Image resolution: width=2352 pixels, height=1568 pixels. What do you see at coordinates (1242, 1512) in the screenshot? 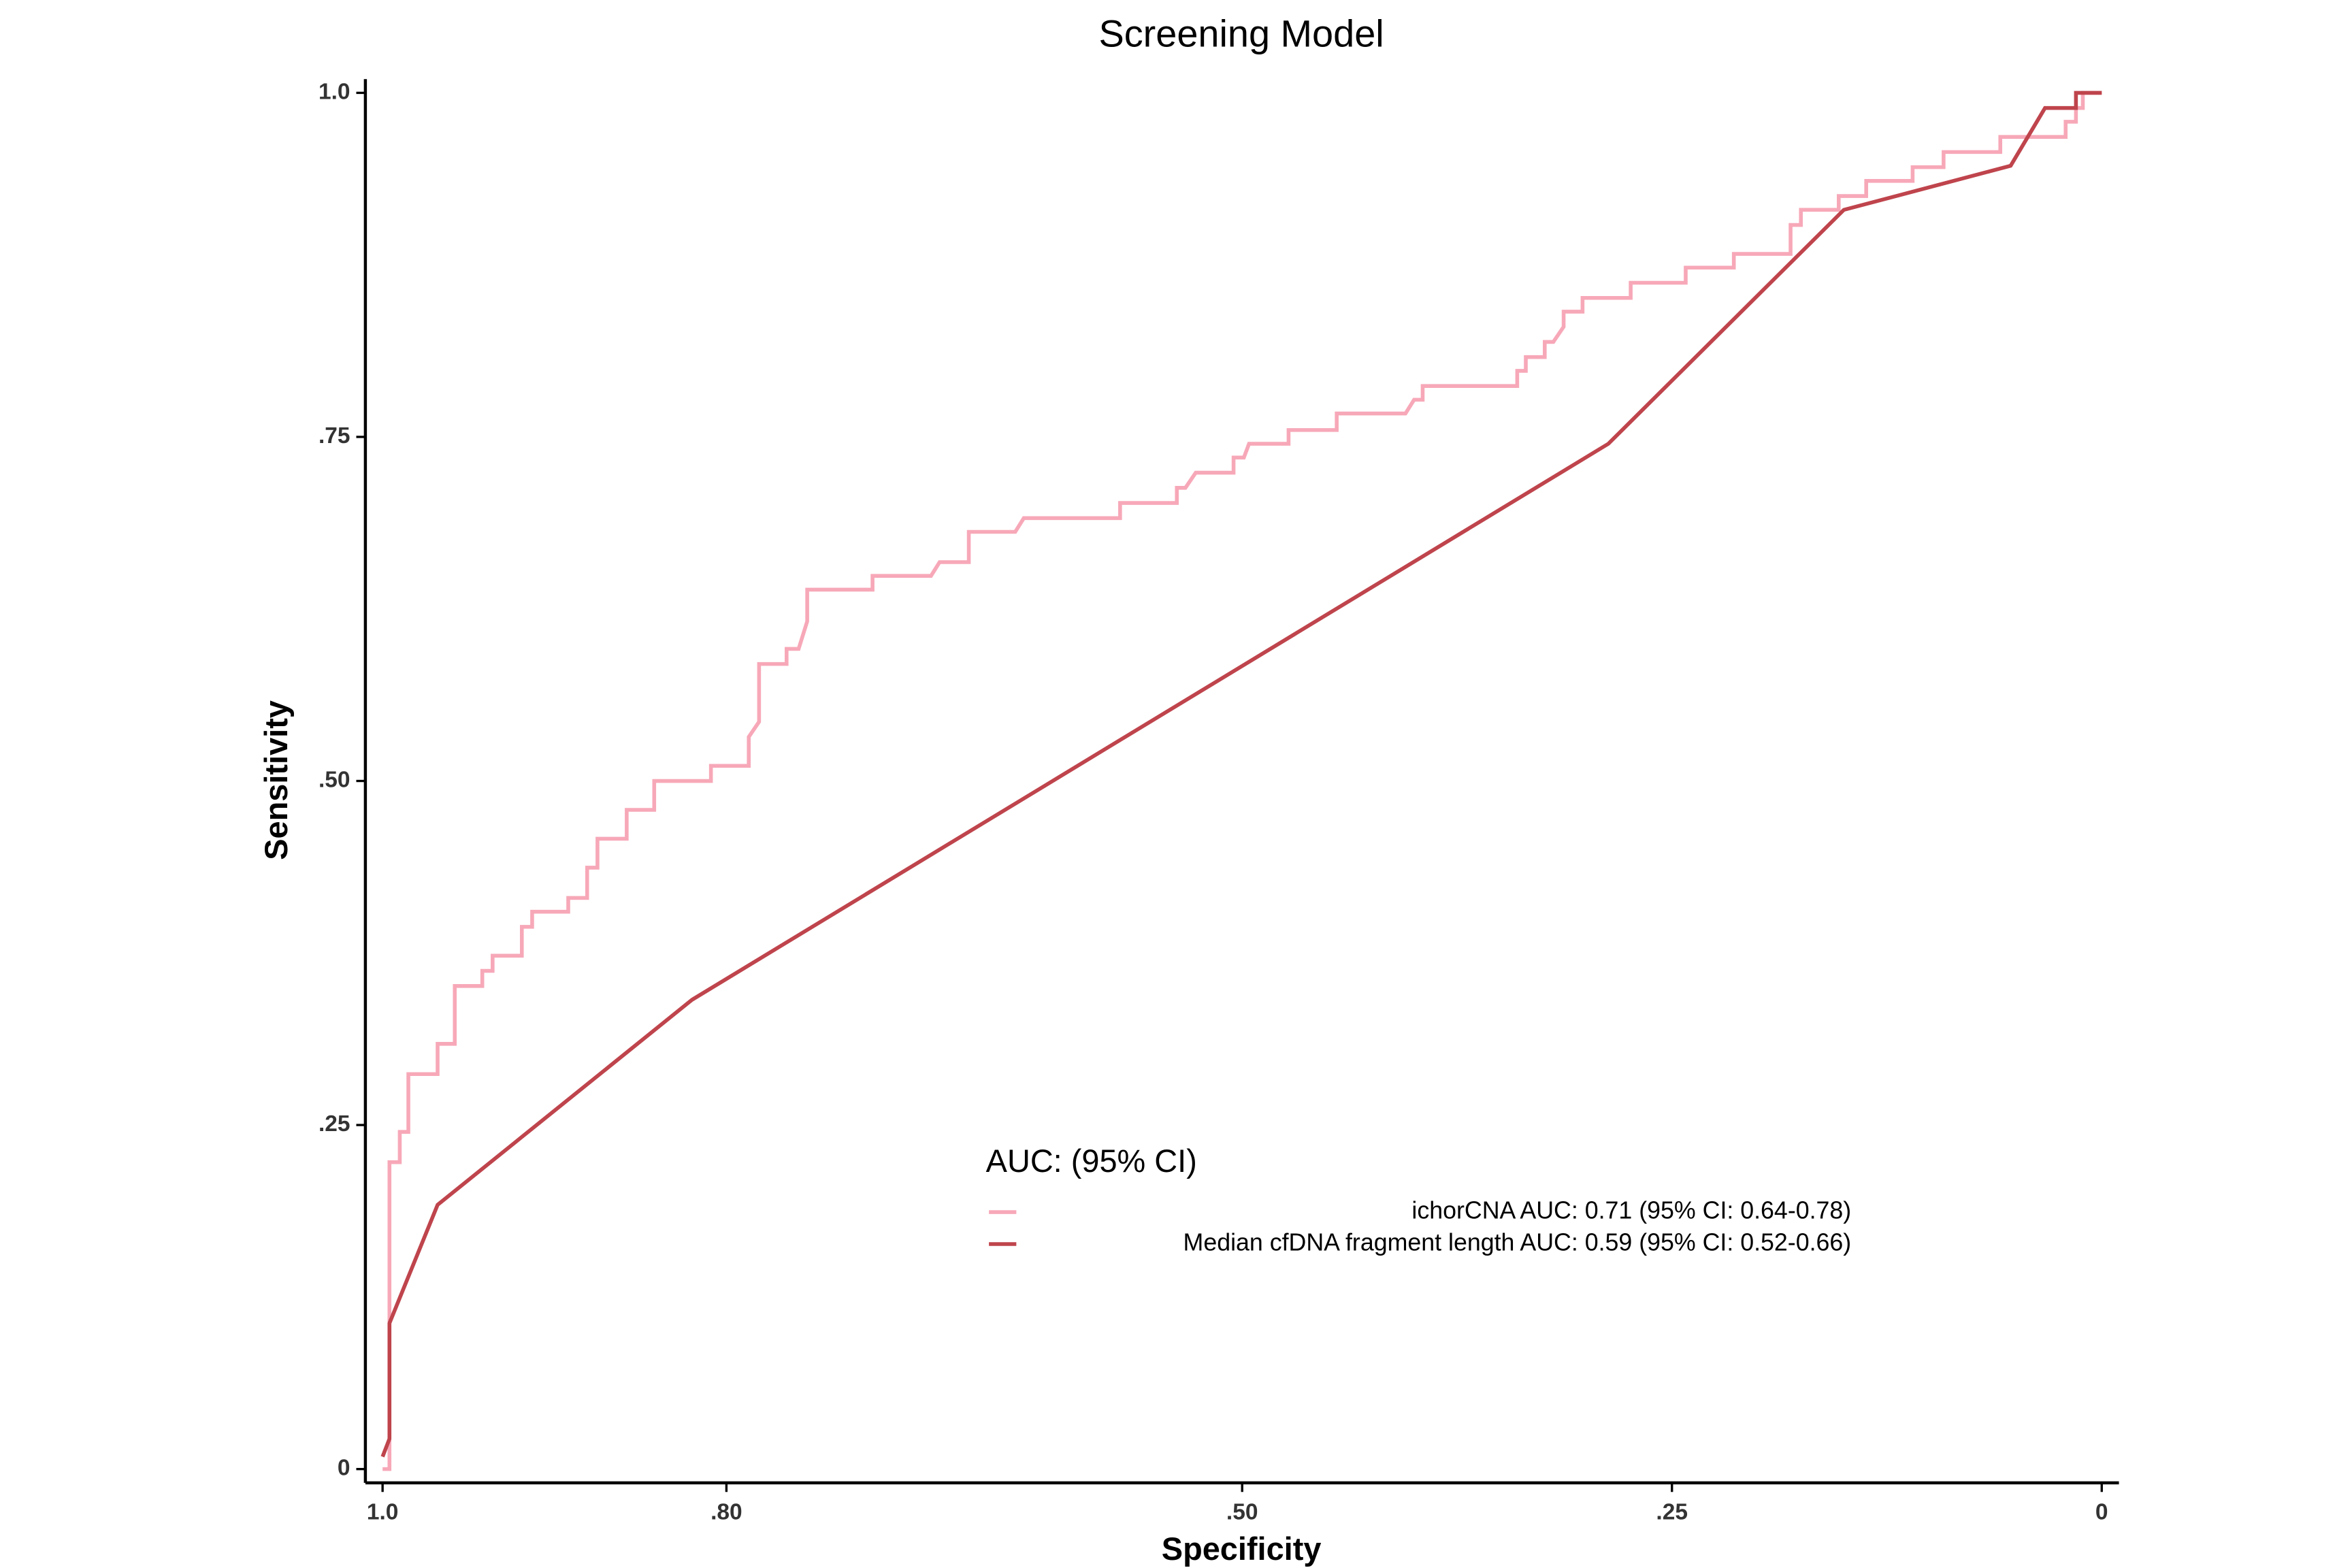
I see `x-tick-label: .50` at bounding box center [1242, 1512].